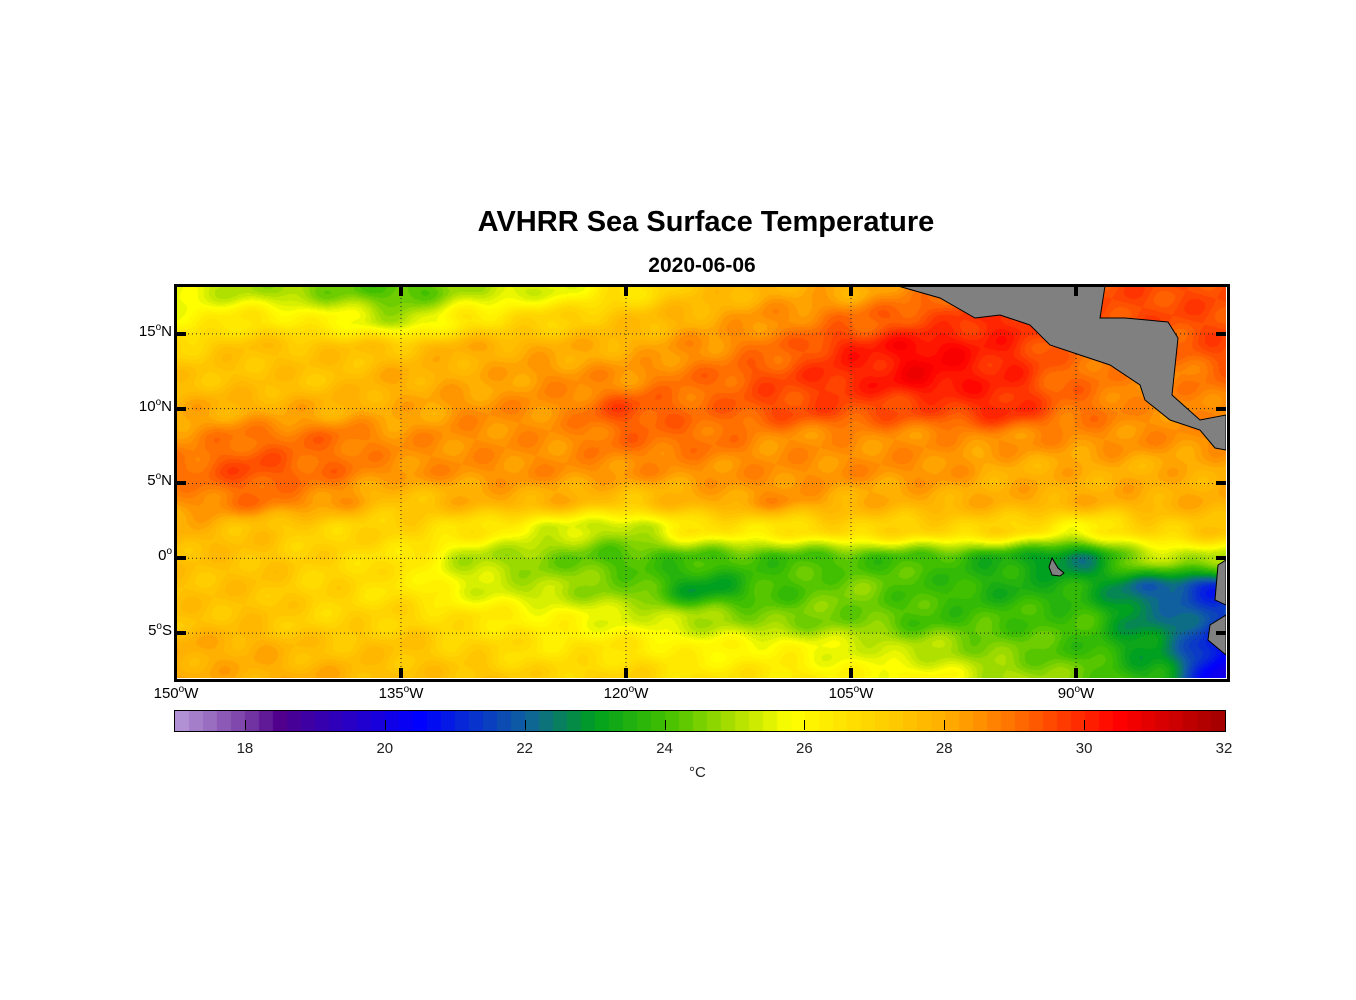 This screenshot has width=1356, height=1000. I want to click on colorbar-gradient, so click(700, 721).